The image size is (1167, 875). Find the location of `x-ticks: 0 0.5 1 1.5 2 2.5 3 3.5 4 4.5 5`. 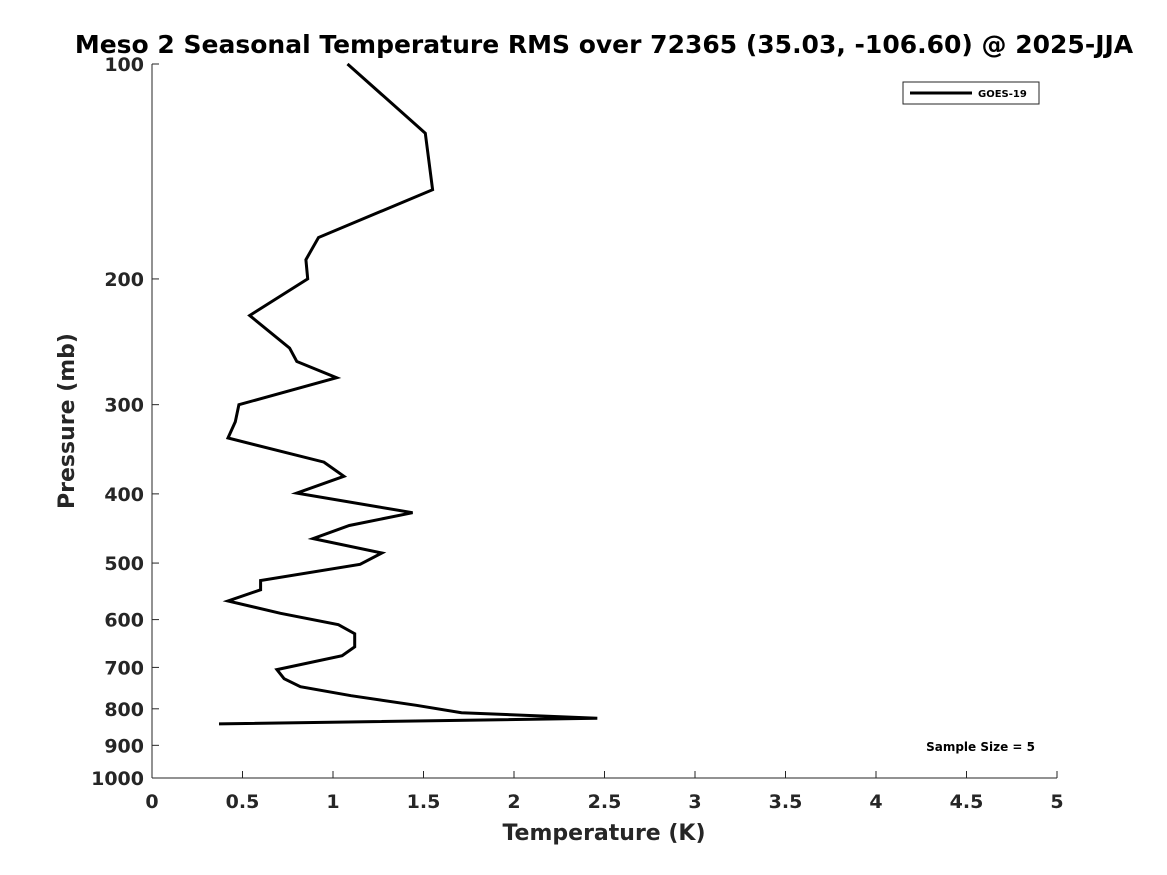

x-ticks: 0 0.5 1 1.5 2 2.5 3 3.5 4 4.5 5 is located at coordinates (604, 792).